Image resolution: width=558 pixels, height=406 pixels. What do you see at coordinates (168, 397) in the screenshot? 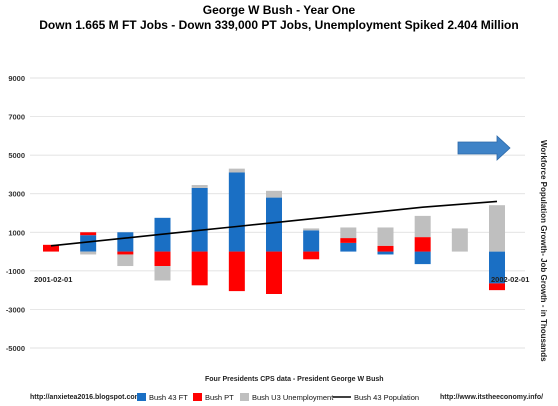
I see `legend-label: Bush 43 FT` at bounding box center [168, 397].